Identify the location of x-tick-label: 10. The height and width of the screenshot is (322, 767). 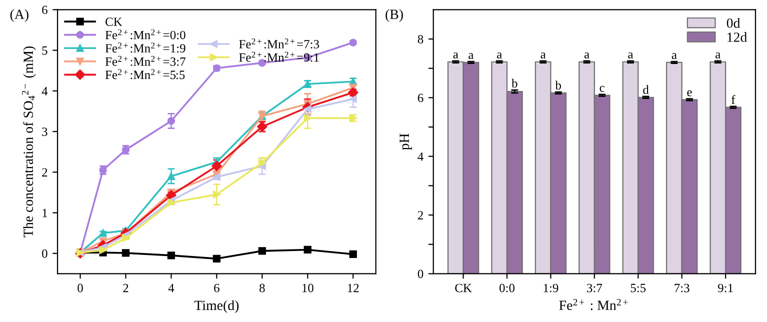
(308, 288).